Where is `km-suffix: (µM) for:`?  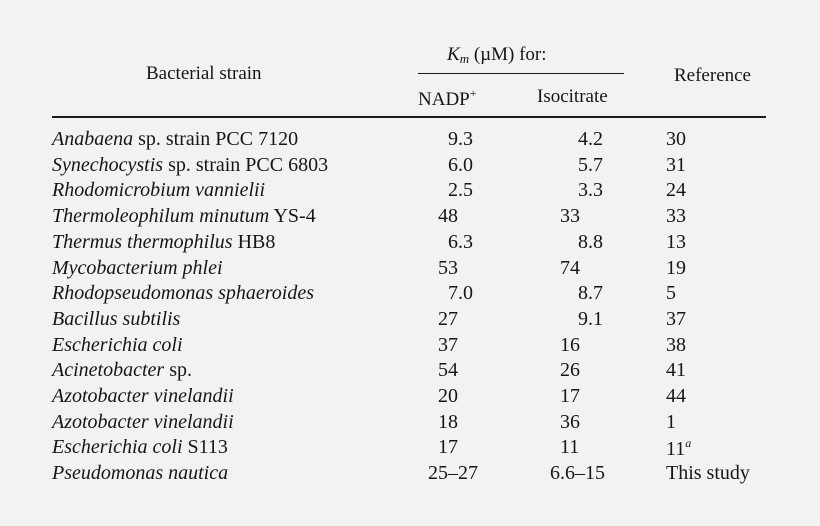 km-suffix: (µM) for: is located at coordinates (510, 54).